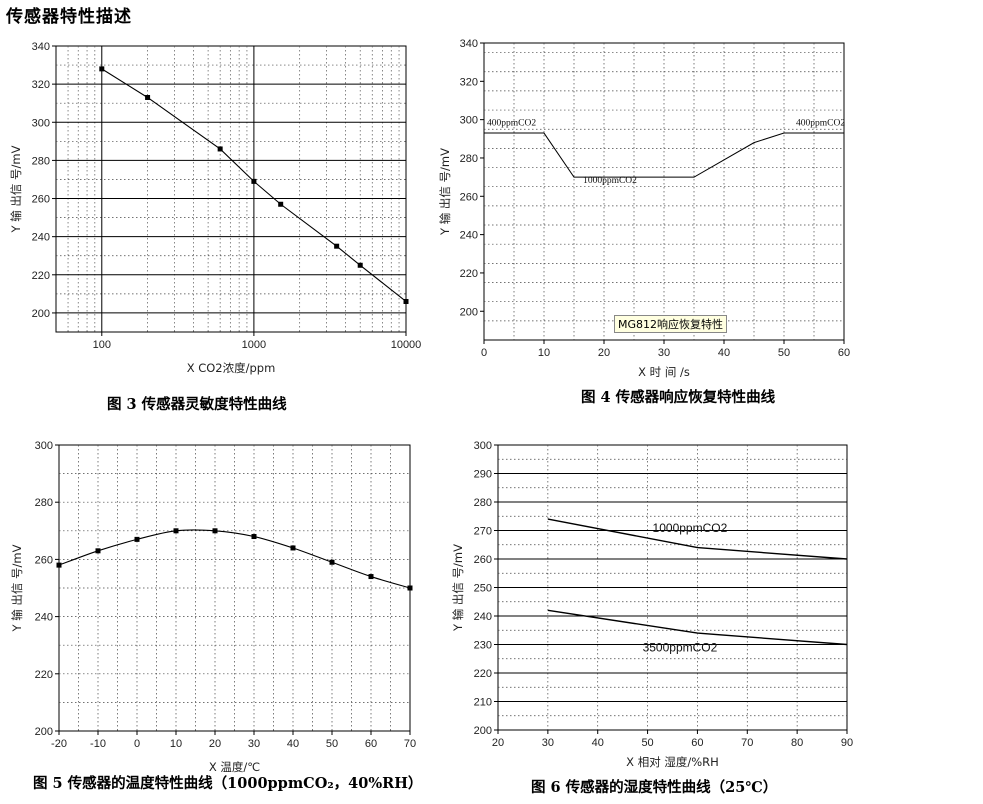  I want to click on x-axis-label: X CO2浓度/ppm, so click(231, 368).